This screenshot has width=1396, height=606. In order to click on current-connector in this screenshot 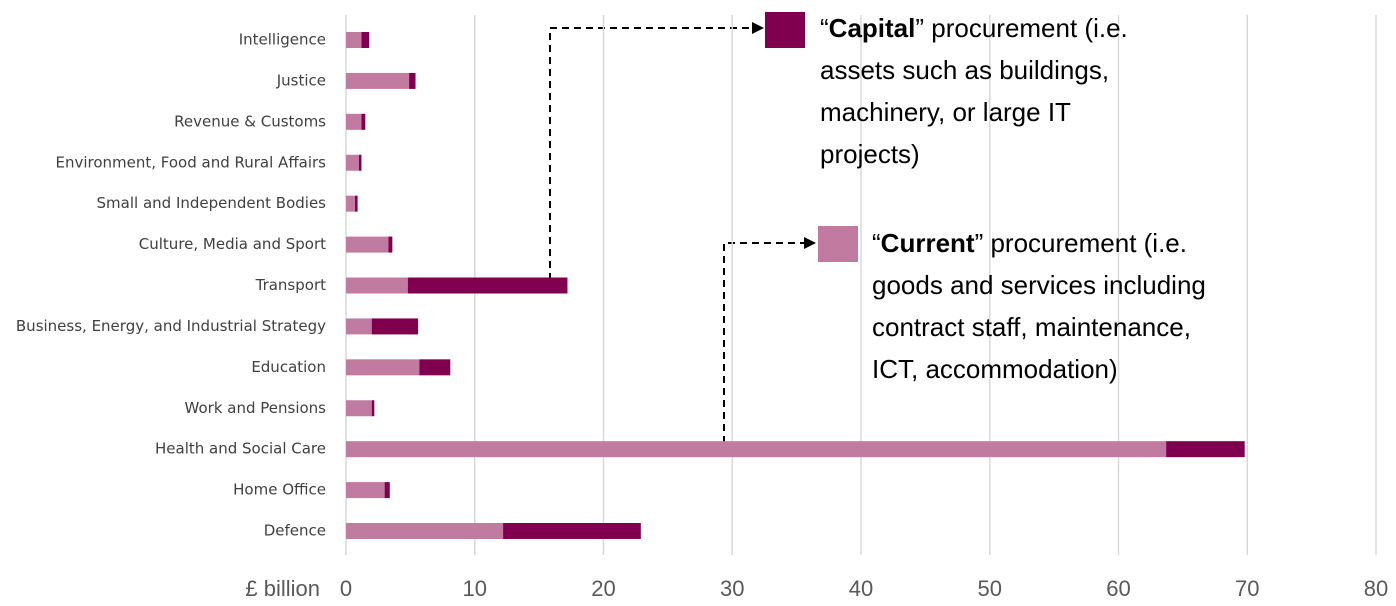, I will do `click(763, 342)`.